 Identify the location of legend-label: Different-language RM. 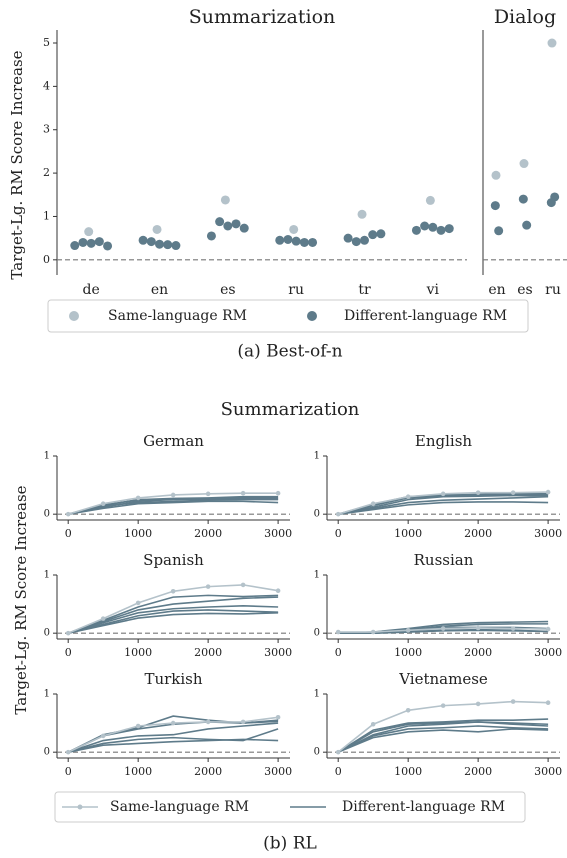
(423, 807).